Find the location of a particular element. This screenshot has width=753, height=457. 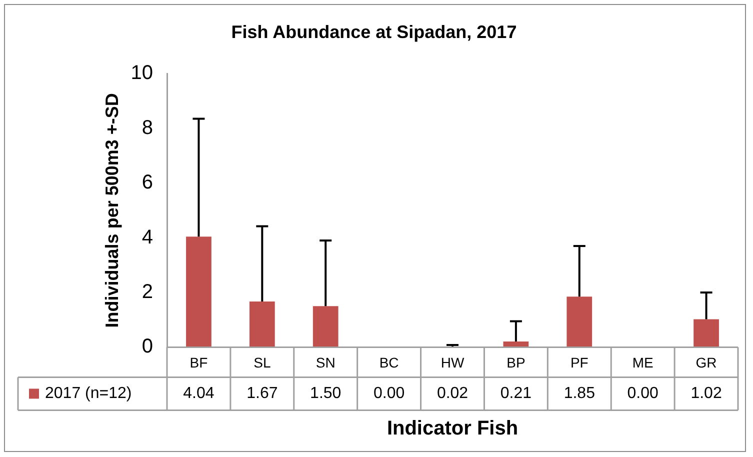

x-tick-label: BF is located at coordinates (199, 362).